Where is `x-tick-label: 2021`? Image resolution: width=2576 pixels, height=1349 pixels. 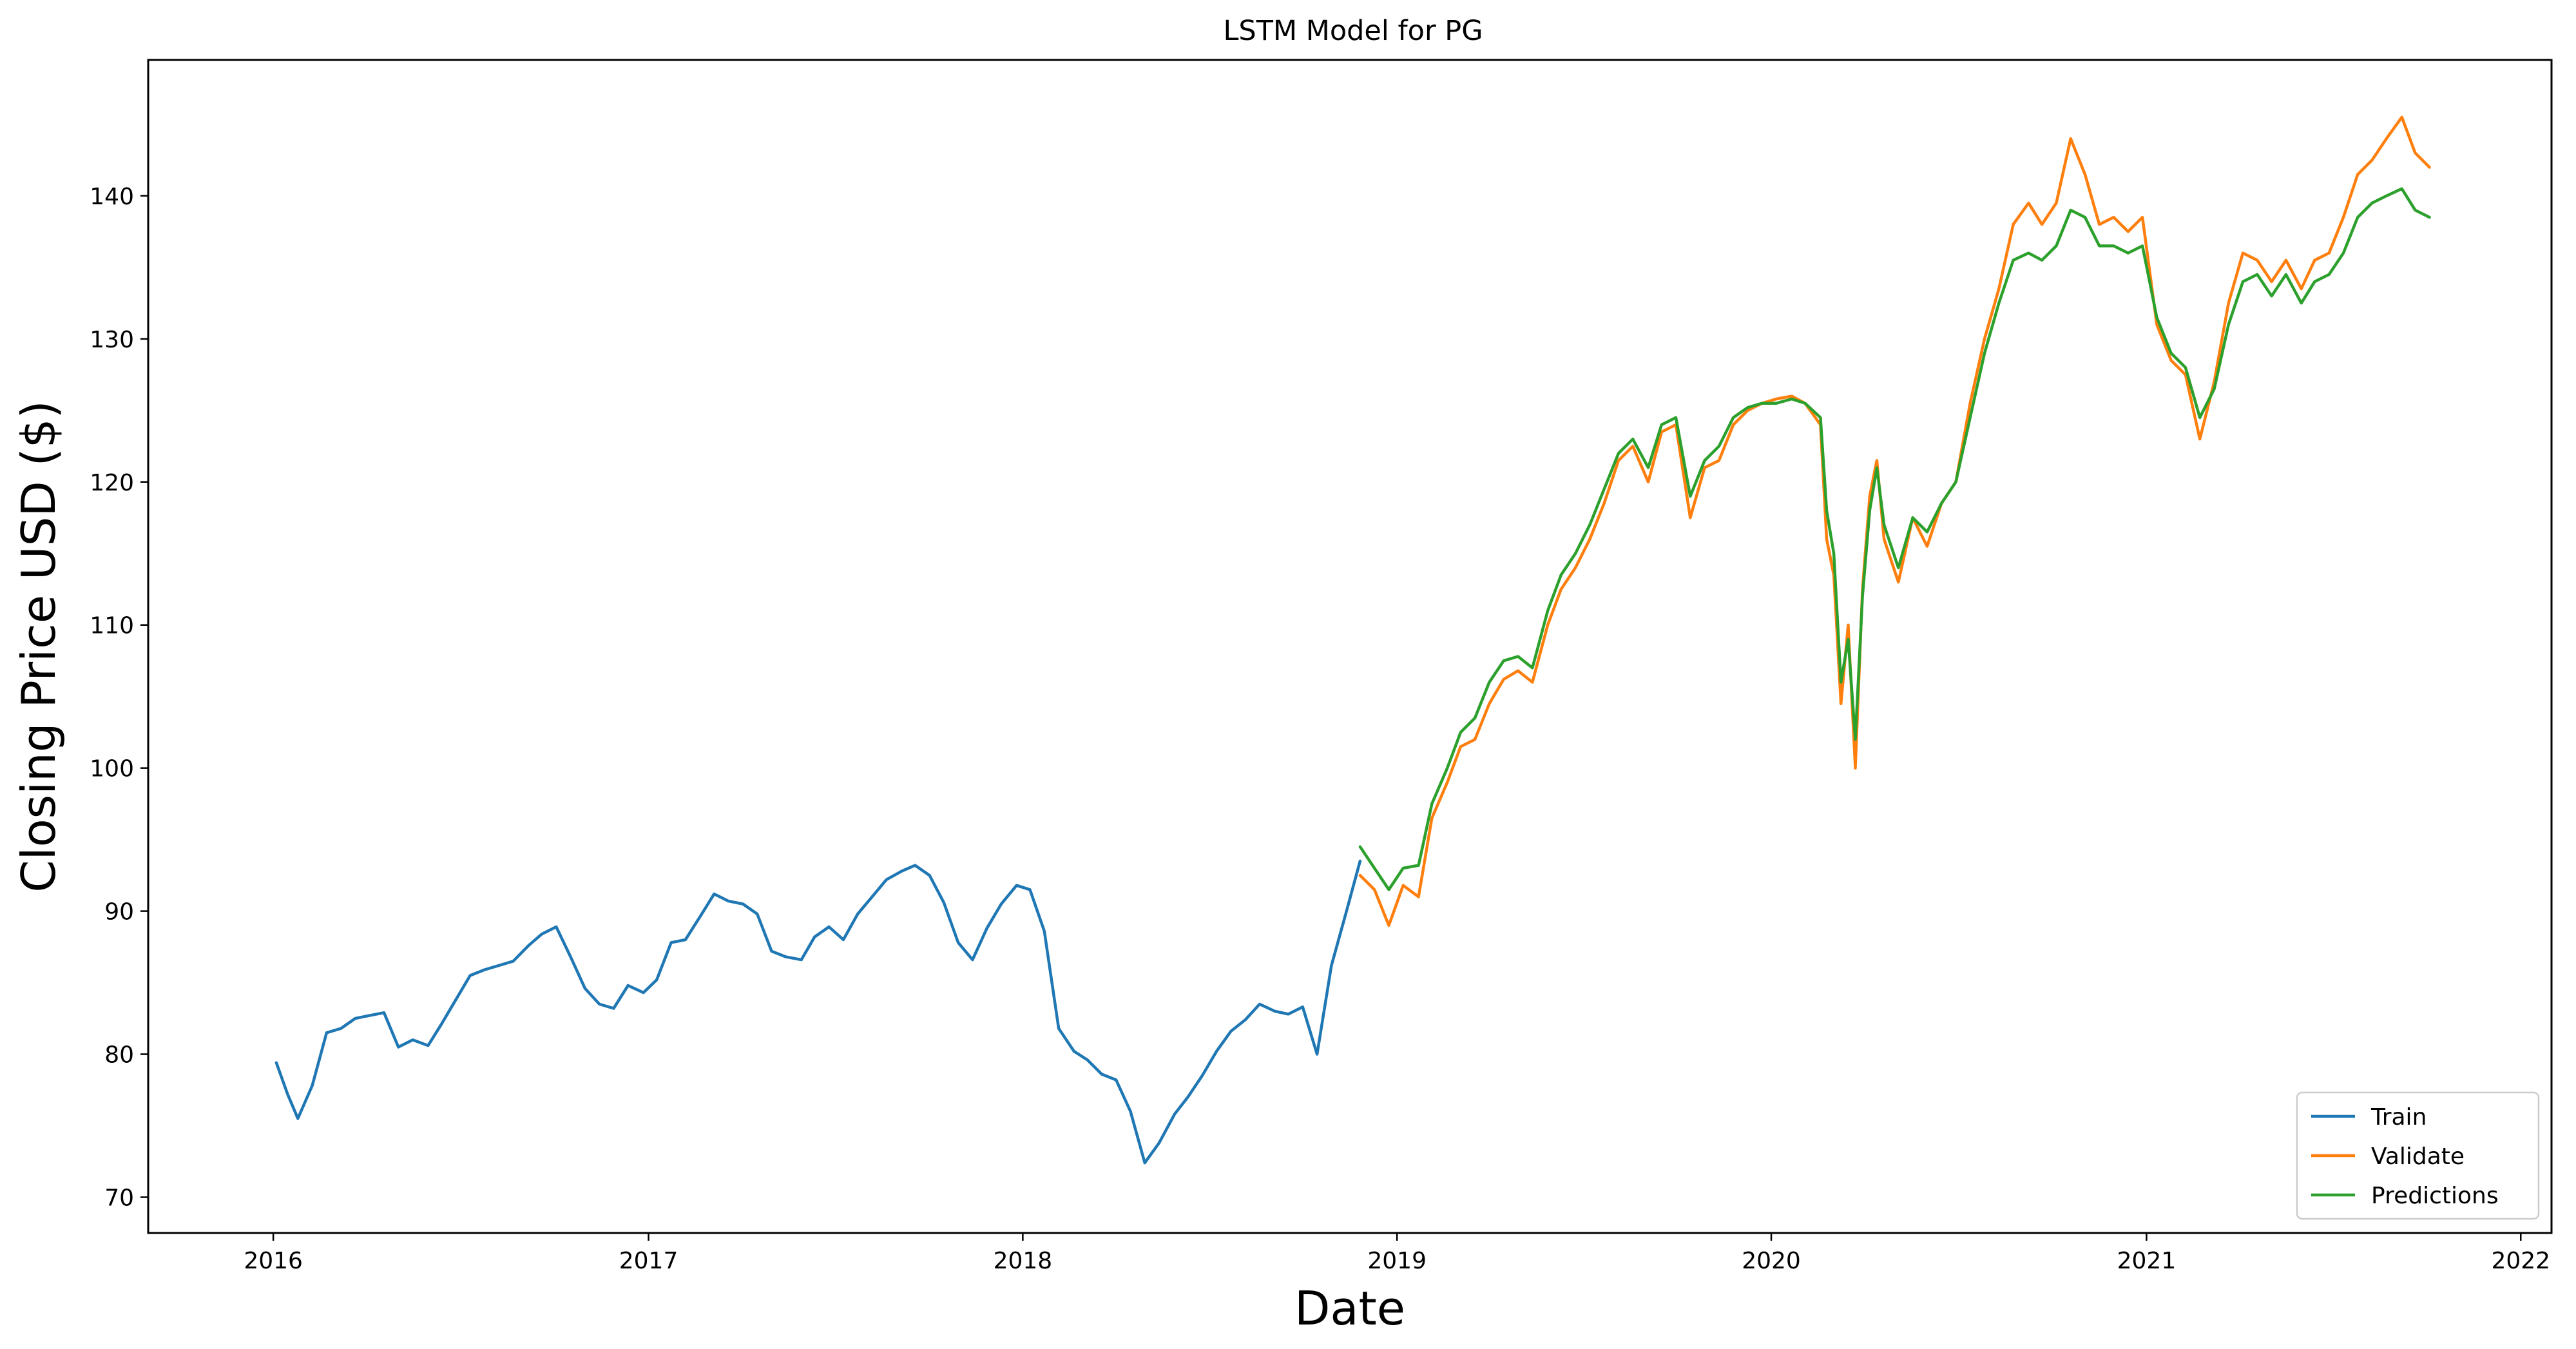
x-tick-label: 2021 is located at coordinates (2147, 1261).